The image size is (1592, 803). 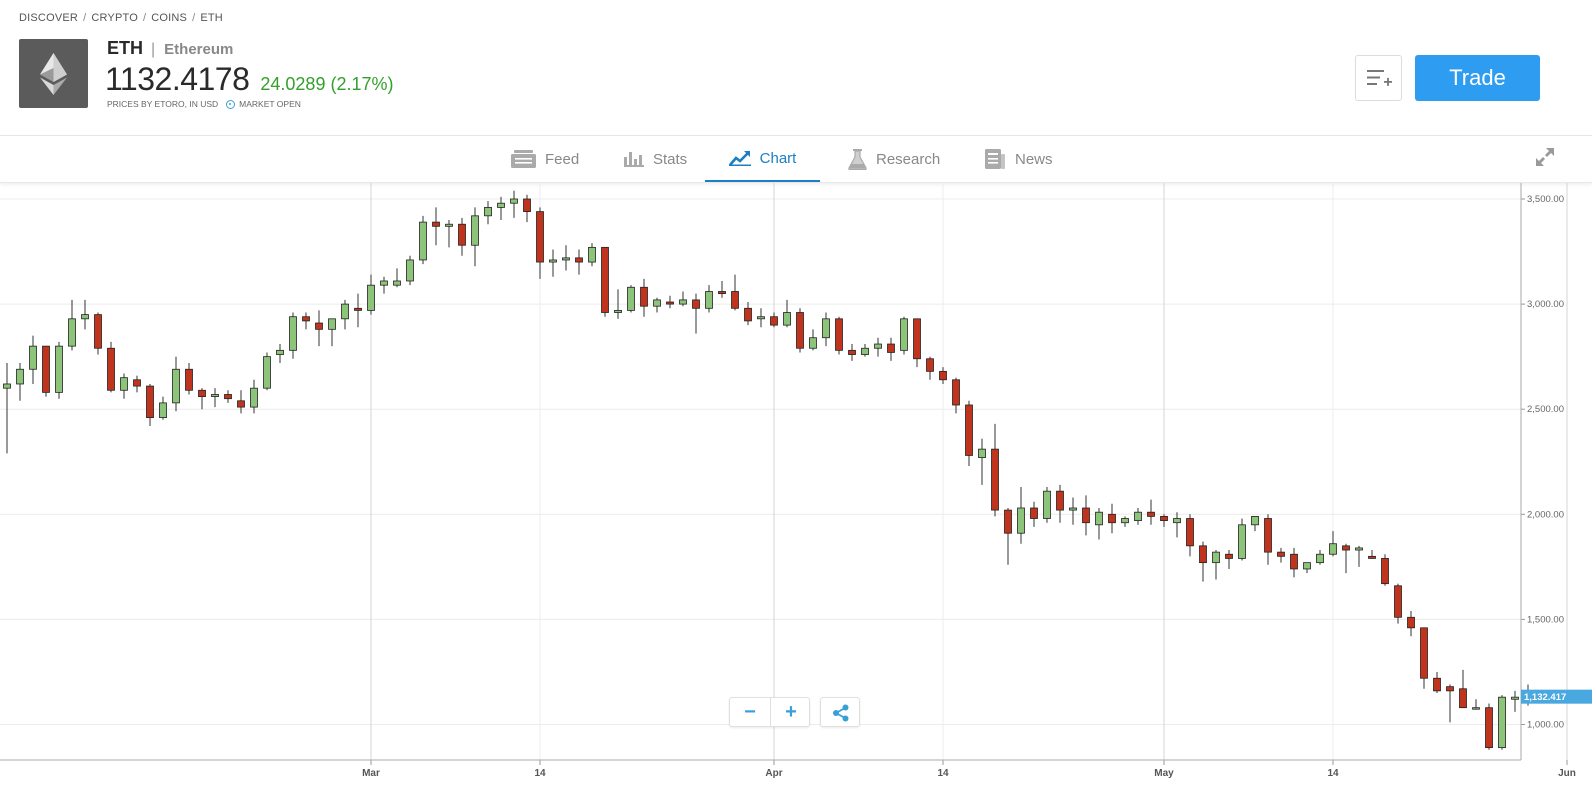 I want to click on add-to-watchlist-button, so click(x=1378, y=78).